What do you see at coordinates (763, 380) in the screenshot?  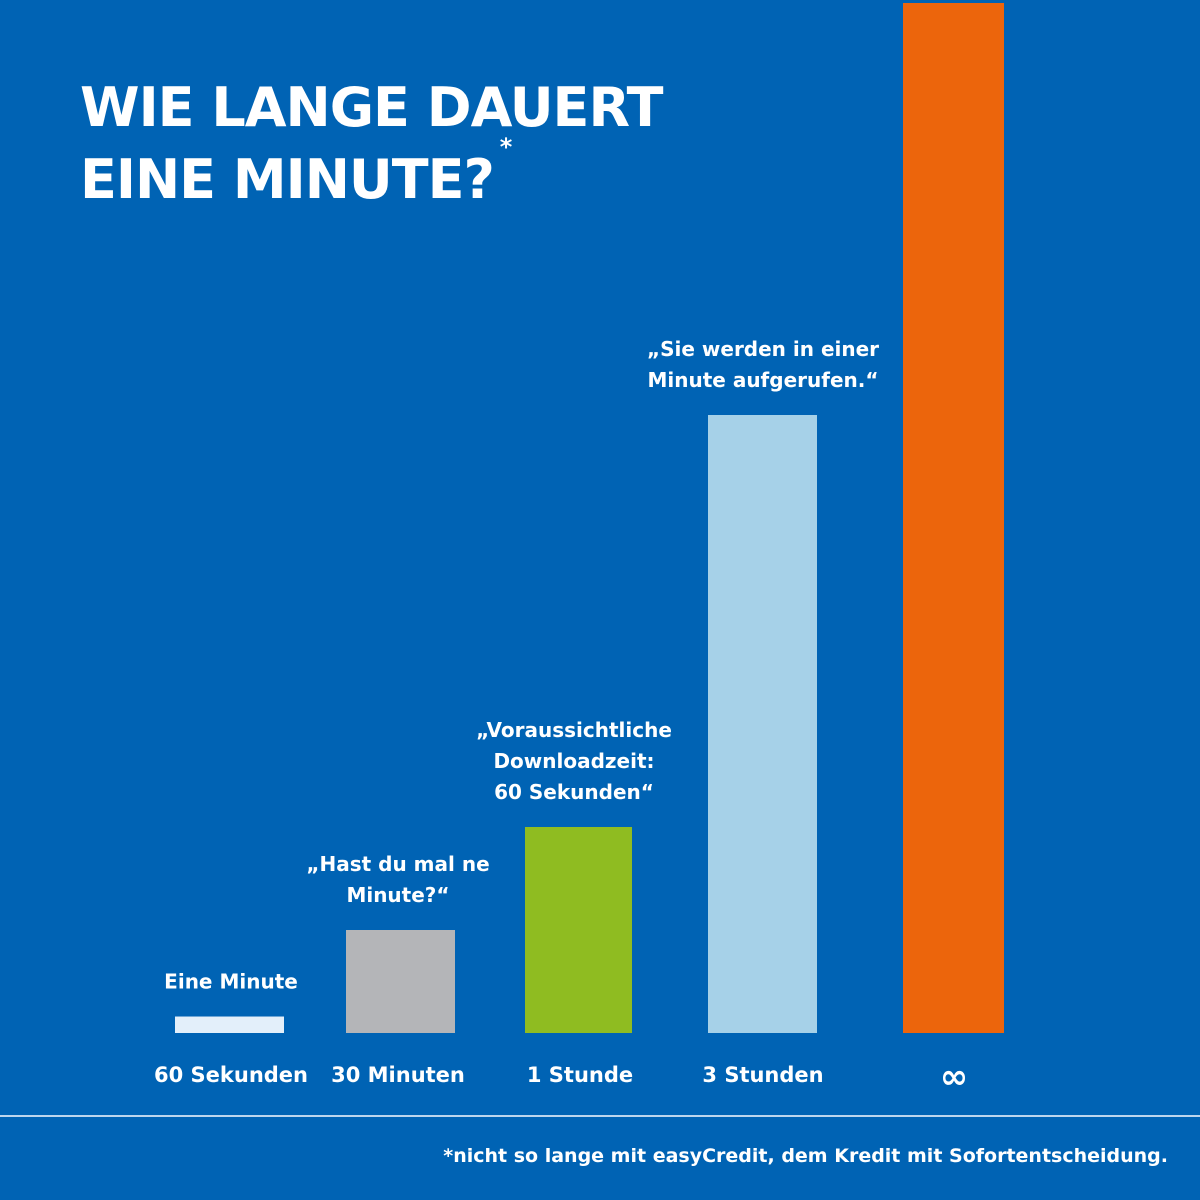 I see `annotation-4-line-2: Minute aufgerufen.“` at bounding box center [763, 380].